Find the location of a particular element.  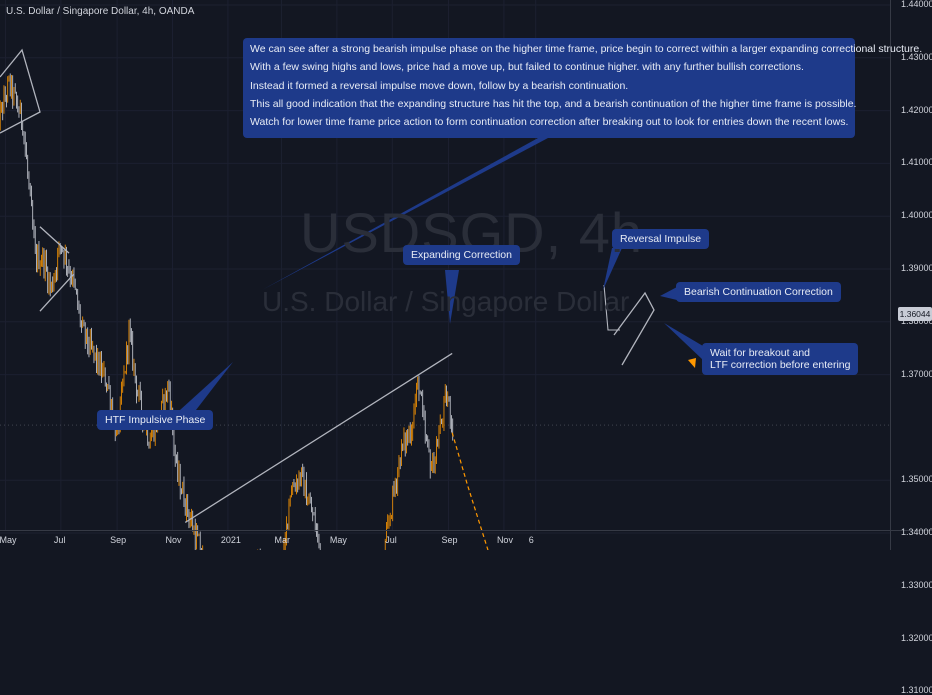

price-tick-label: 1.35000 is located at coordinates (916, 479).